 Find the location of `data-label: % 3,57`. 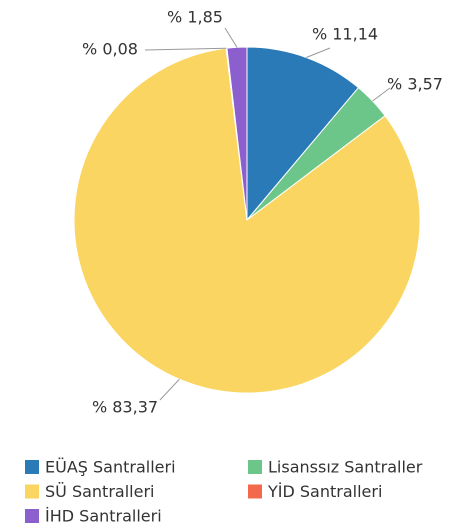

data-label: % 3,57 is located at coordinates (415, 84).